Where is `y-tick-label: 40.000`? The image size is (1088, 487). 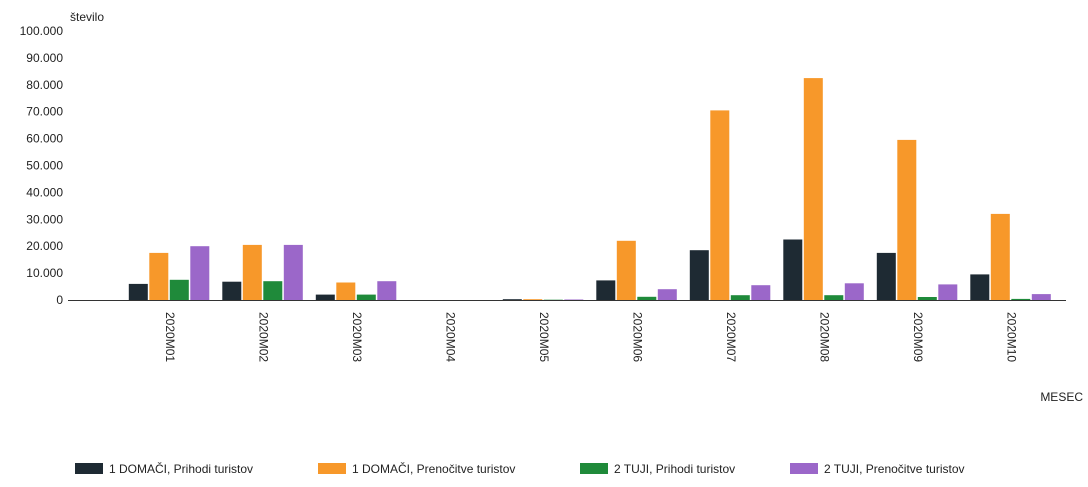 y-tick-label: 40.000 is located at coordinates (44, 192).